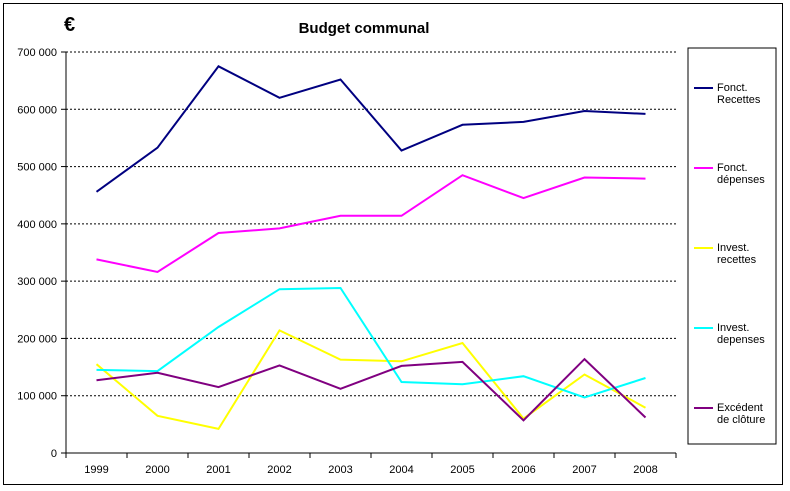 The height and width of the screenshot is (491, 790). I want to click on y-tick-label: 500 000, so click(37, 168).